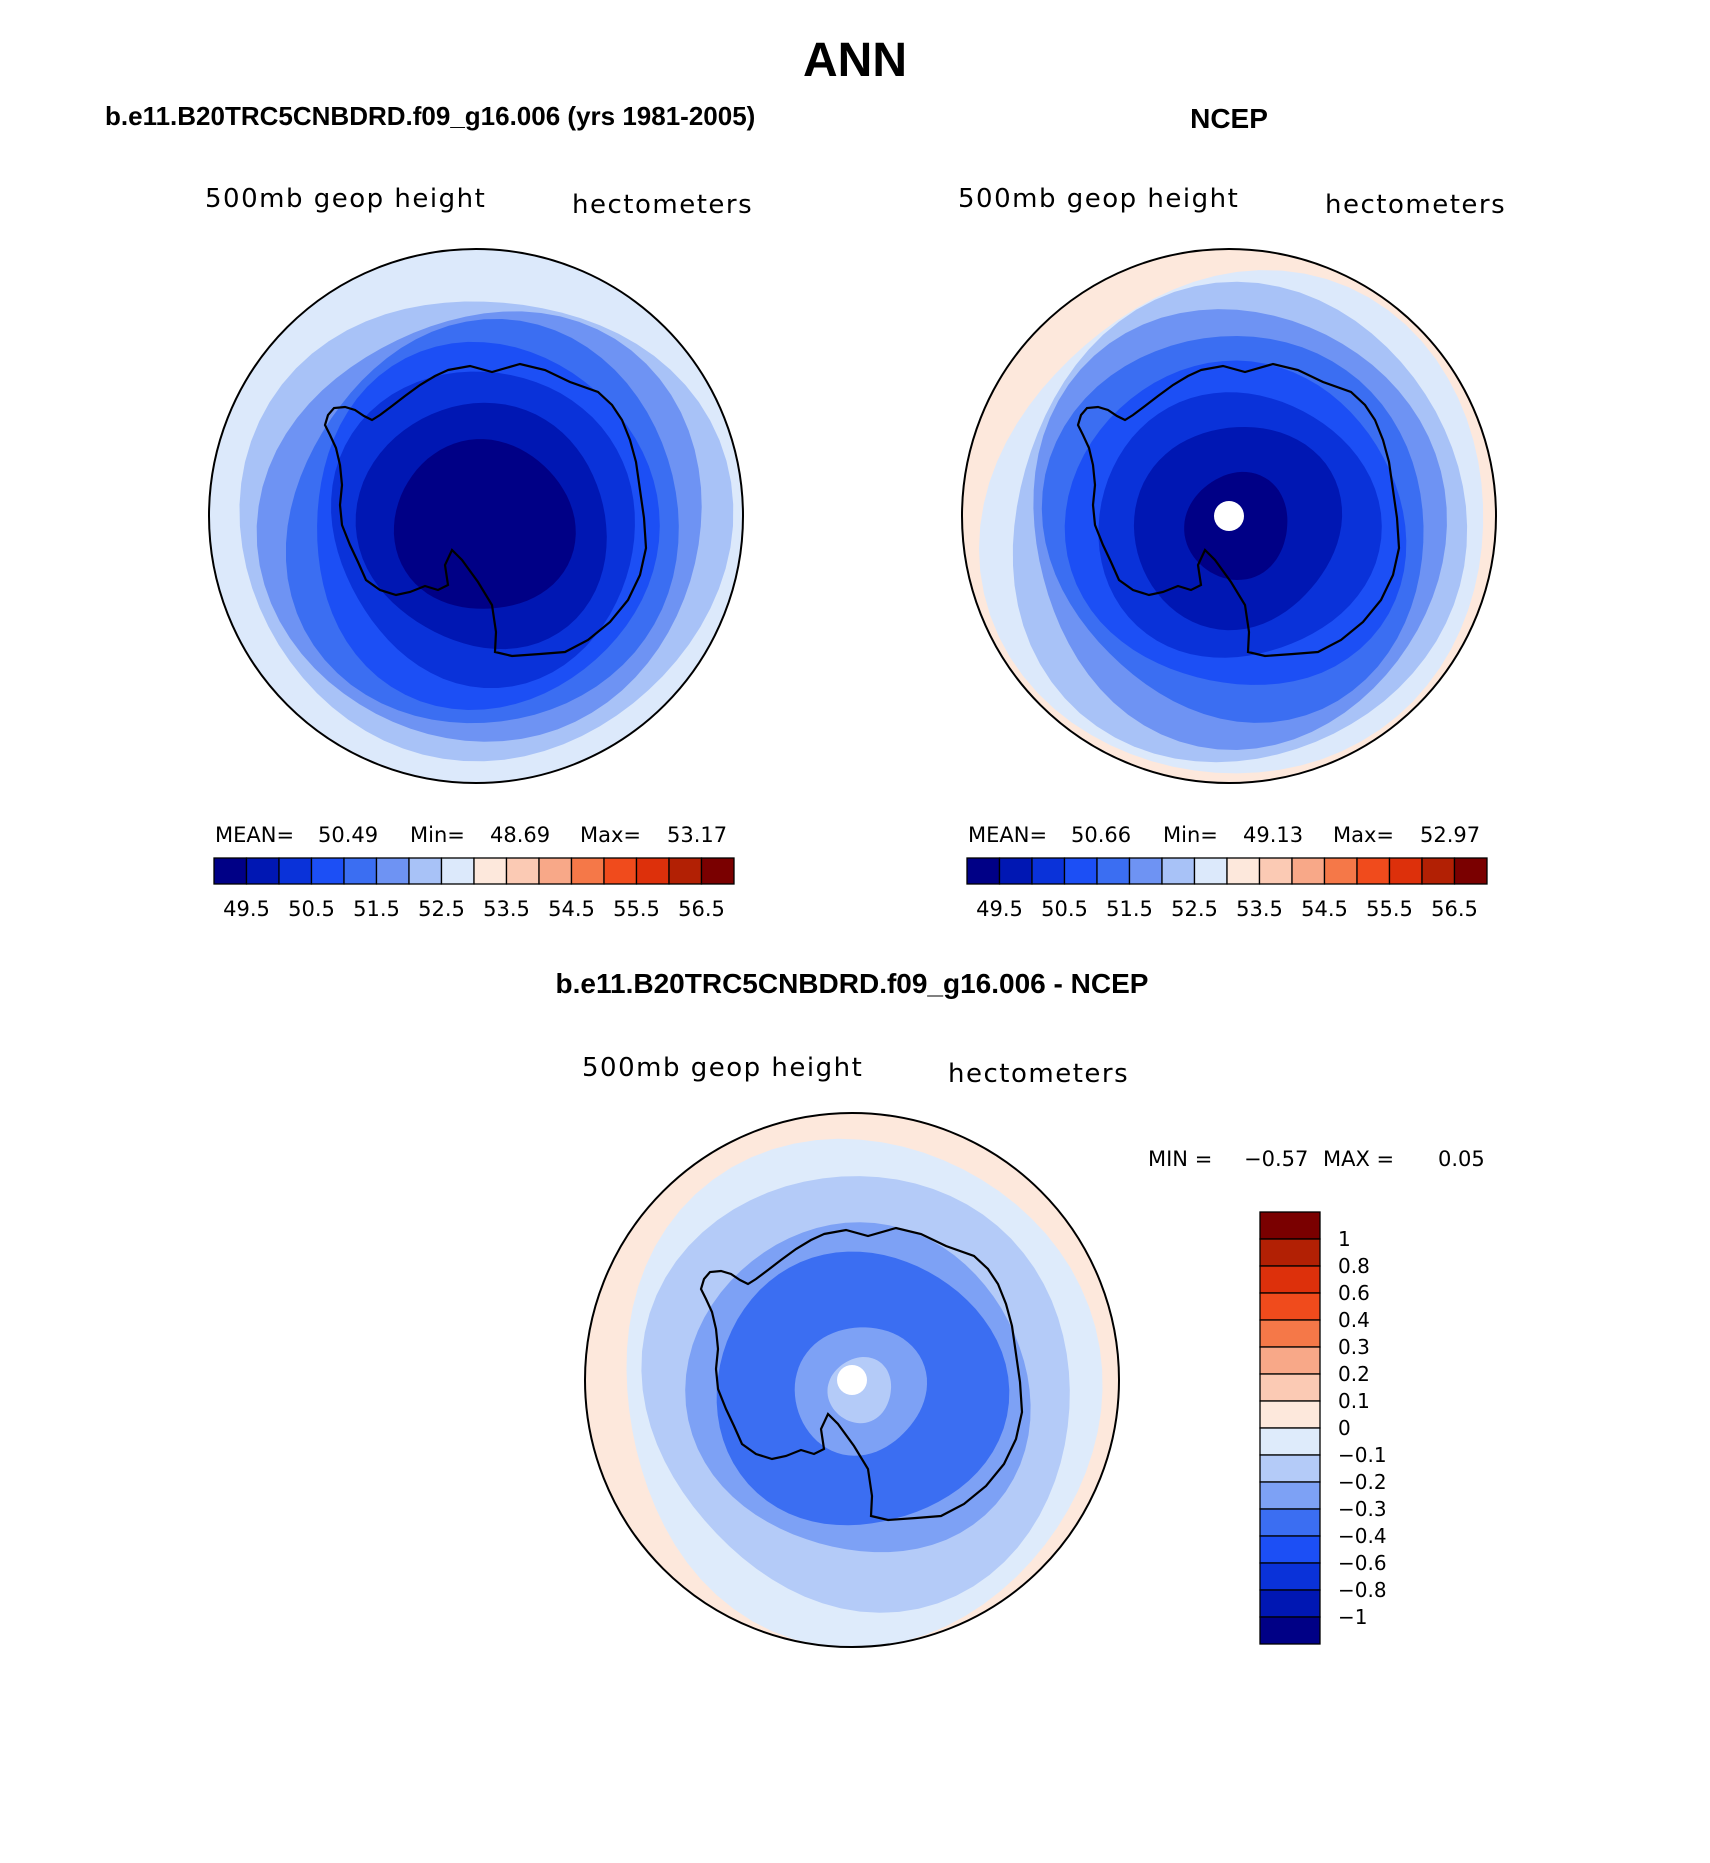 This screenshot has height=1863, width=1710. I want to click on panel-model-map, so click(476, 516).